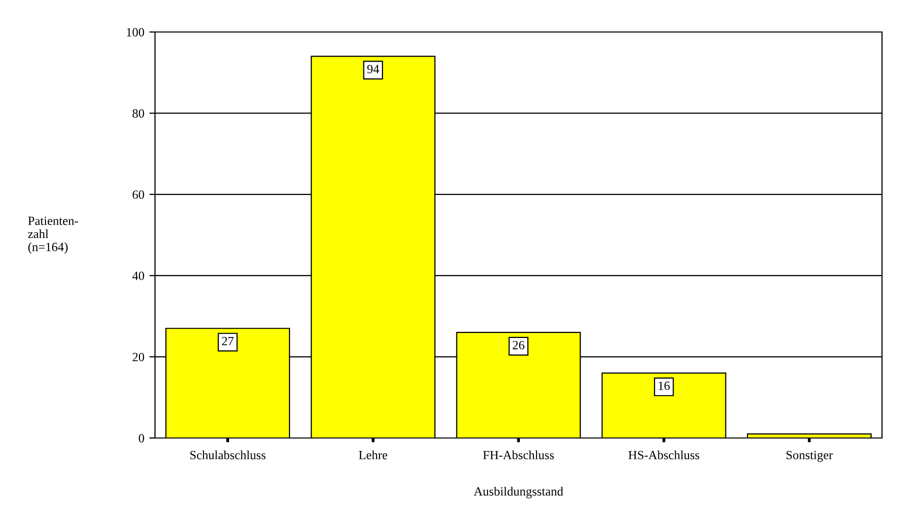 This screenshot has width=907, height=510. Describe the element at coordinates (664, 455) in the screenshot. I see `x-tick-label: HS-Abschluss` at that location.